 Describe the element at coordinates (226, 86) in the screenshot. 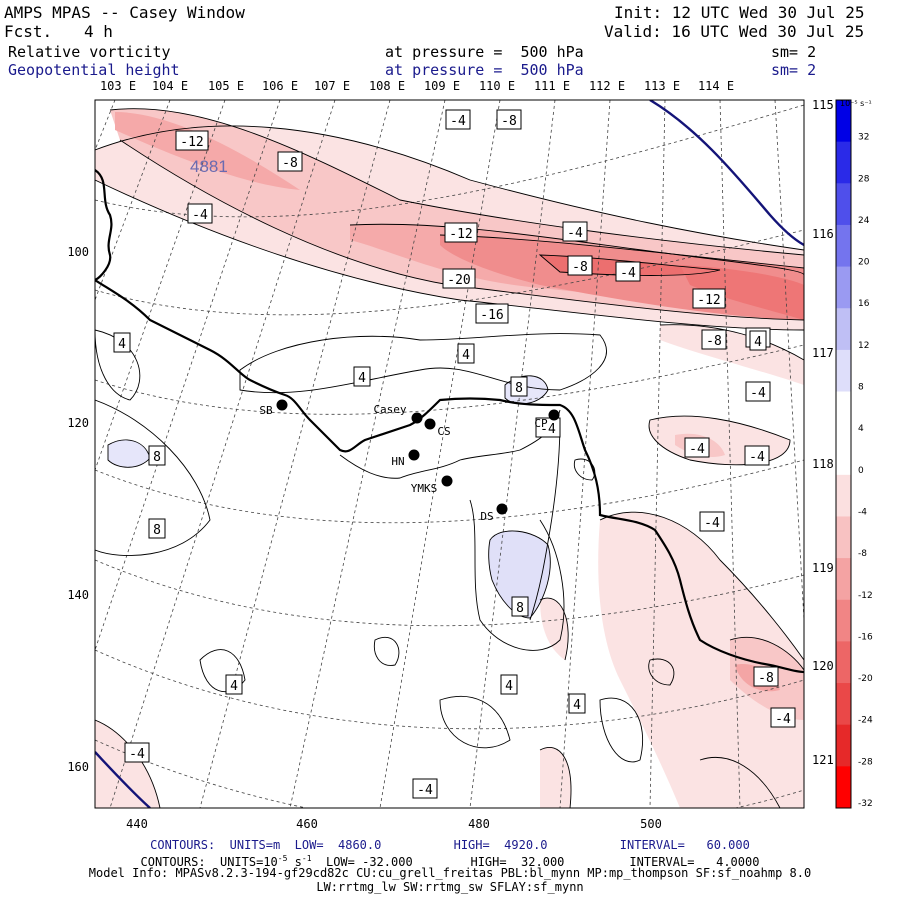

I see `longitude-label: 105 E` at that location.